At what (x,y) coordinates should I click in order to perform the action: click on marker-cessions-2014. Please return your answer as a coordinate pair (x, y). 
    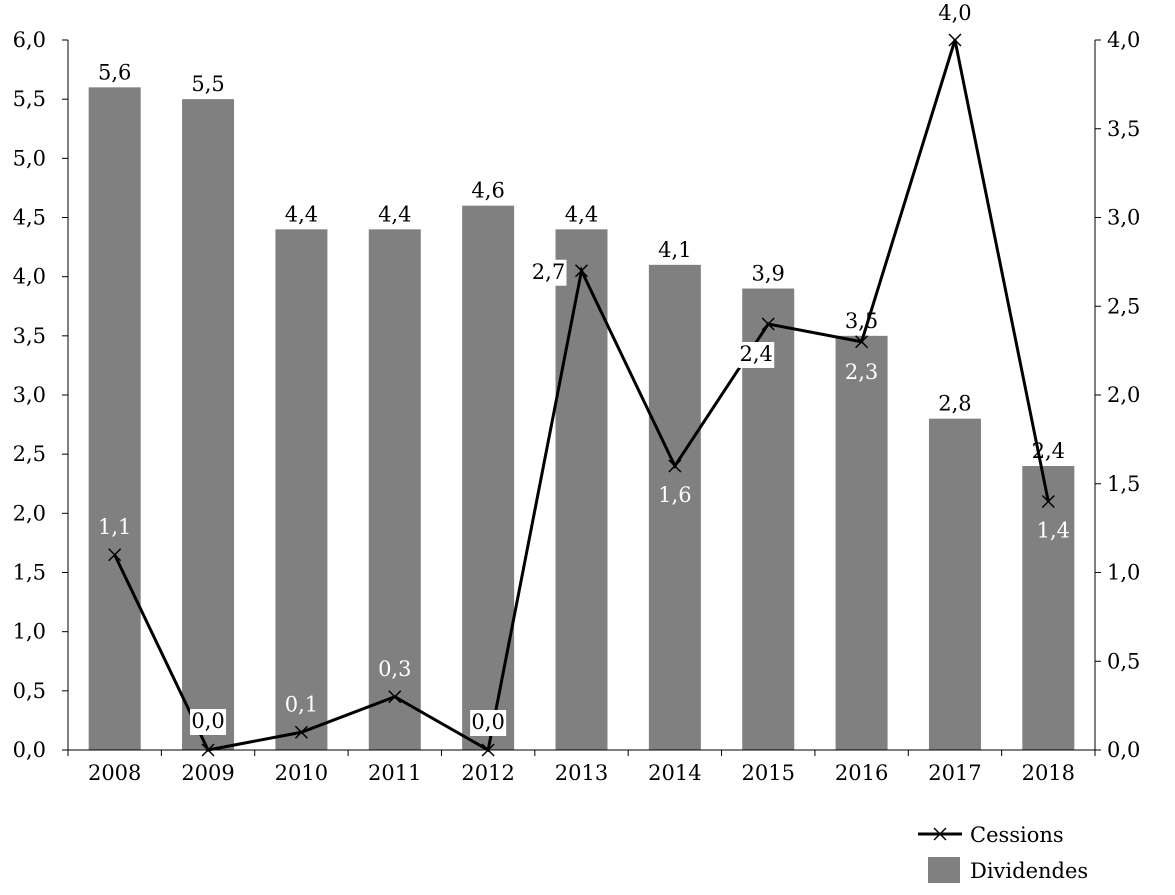
    Looking at the image, I should click on (675, 466).